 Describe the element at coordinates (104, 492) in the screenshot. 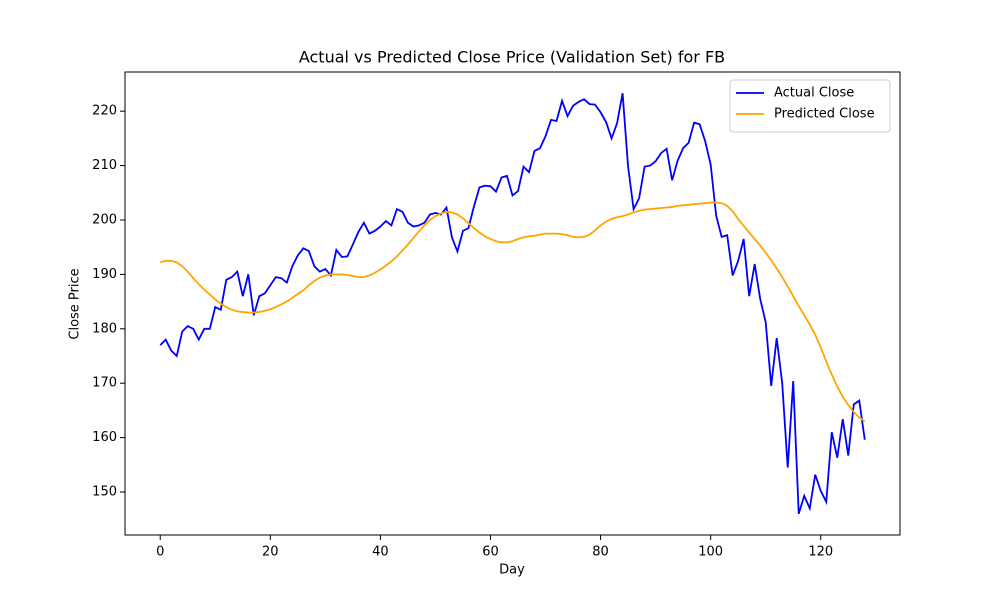

I see `y-tick-label: 150` at that location.